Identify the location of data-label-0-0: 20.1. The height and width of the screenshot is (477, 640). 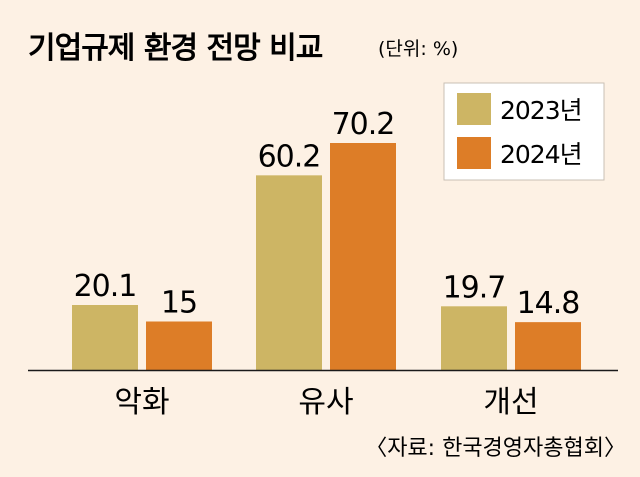
(105, 286).